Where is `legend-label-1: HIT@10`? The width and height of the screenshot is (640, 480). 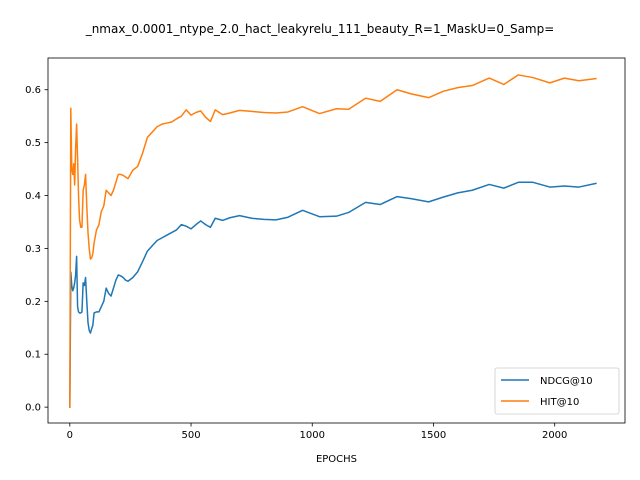
legend-label-1: HIT@10 is located at coordinates (559, 402).